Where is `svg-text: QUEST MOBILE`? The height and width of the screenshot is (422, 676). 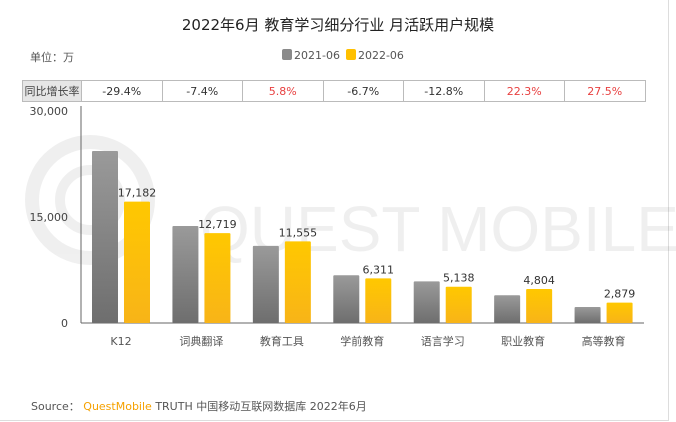
svg-text: QUEST MOBILE is located at coordinates (438, 229).